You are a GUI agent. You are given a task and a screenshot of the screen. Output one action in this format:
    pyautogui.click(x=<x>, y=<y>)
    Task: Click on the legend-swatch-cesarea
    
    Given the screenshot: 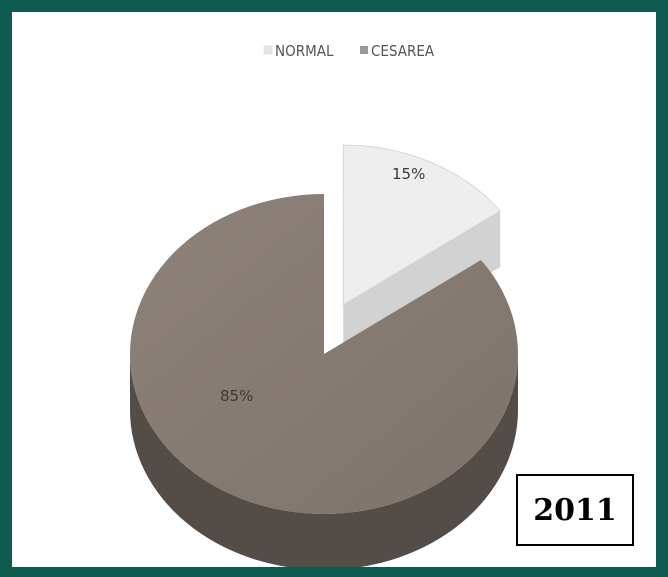 What is the action you would take?
    pyautogui.click(x=364, y=50)
    